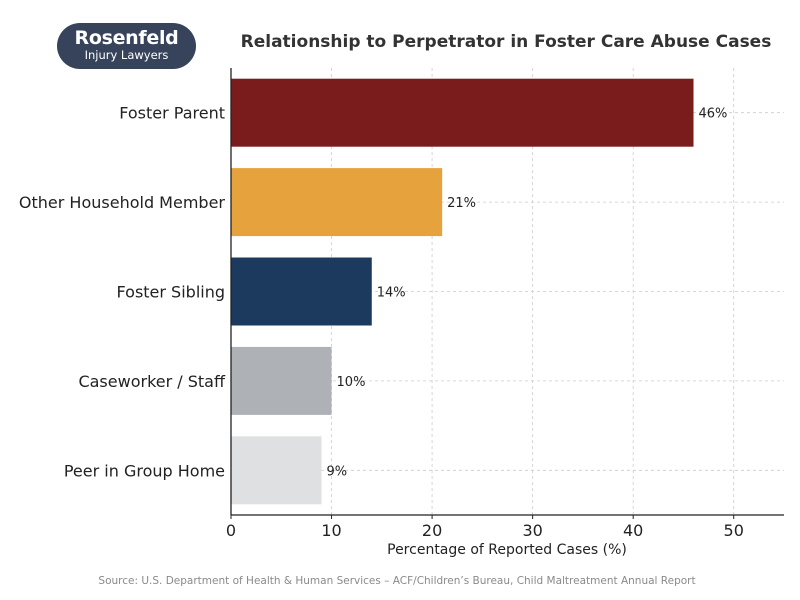 Image resolution: width=800 pixels, height=600 pixels. What do you see at coordinates (172, 113) in the screenshot?
I see `category-label: Foster Parent` at bounding box center [172, 113].